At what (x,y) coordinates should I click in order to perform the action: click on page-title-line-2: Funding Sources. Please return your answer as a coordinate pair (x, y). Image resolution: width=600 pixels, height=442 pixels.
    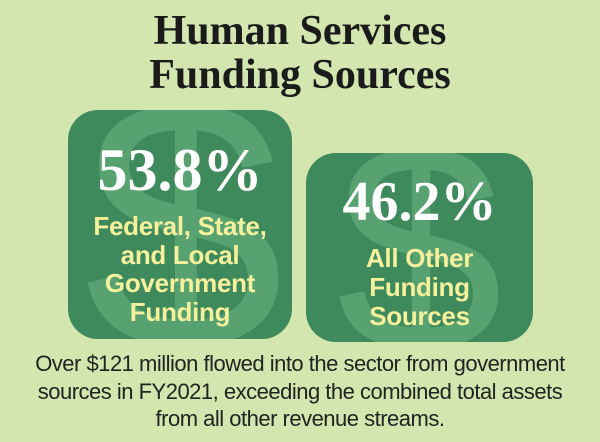
    Looking at the image, I should click on (300, 75).